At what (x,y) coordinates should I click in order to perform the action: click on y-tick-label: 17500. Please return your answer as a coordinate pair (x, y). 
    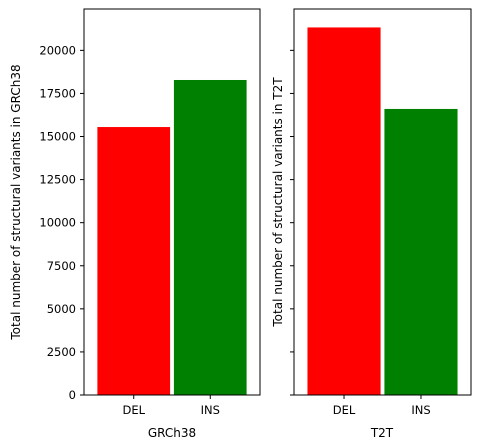
    Looking at the image, I should click on (57, 93).